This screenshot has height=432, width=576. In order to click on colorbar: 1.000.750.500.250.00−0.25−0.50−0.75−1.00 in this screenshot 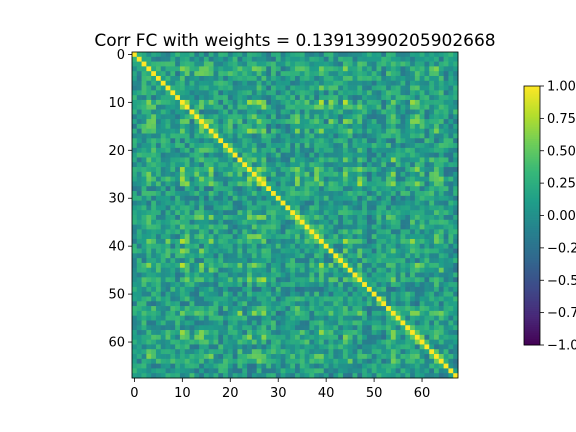, I will do `click(549, 217)`.